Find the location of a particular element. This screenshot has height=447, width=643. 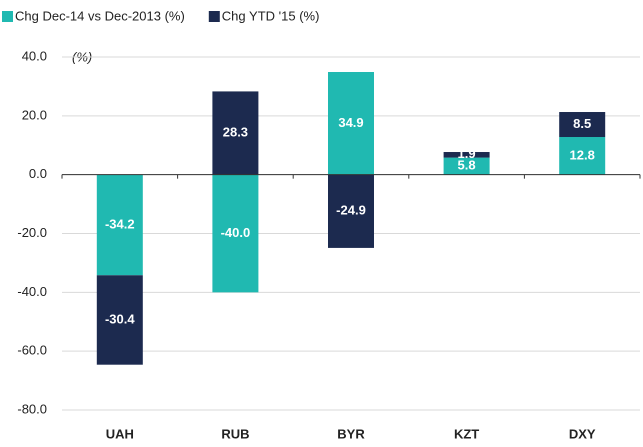

value-label: -40.0 is located at coordinates (236, 232).